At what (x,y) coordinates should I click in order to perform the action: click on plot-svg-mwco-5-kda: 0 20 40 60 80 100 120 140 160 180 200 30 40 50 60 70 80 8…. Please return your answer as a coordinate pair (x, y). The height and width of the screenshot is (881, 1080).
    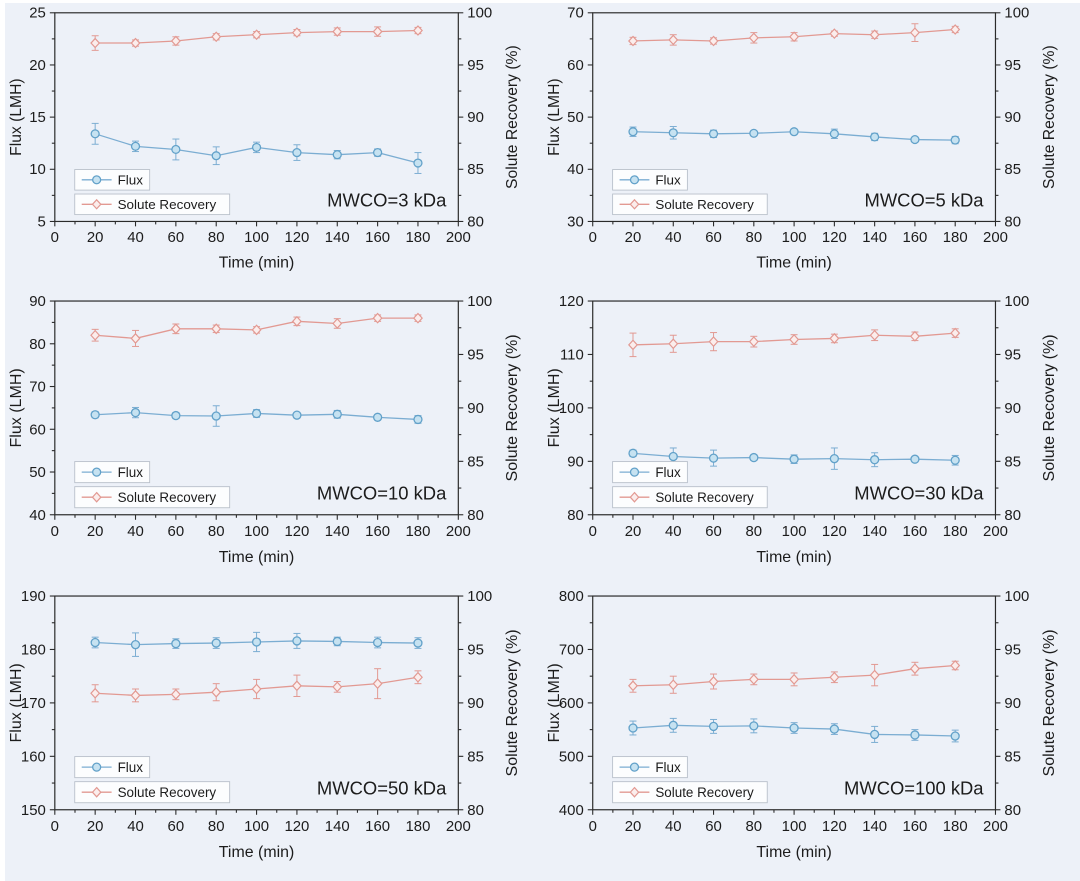
    Looking at the image, I should click on (802, 139).